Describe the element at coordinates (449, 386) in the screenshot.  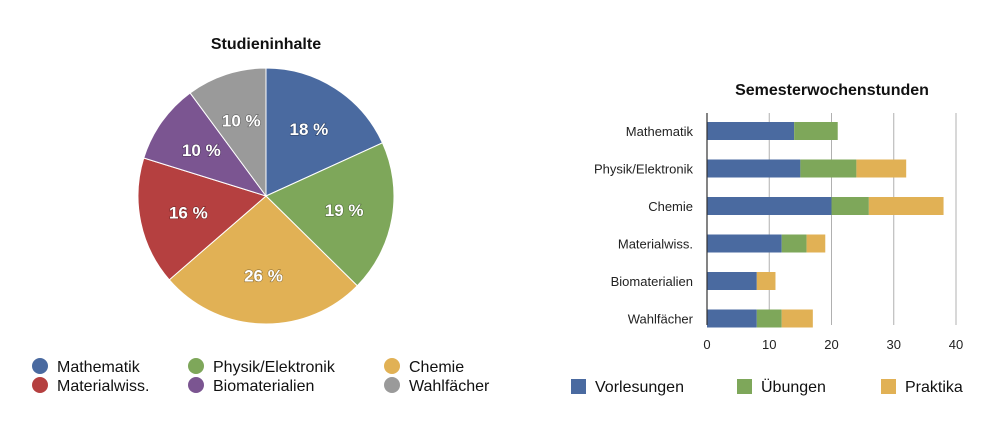
I see `legend-label-wahlfaecher: Wahlfächer` at that location.